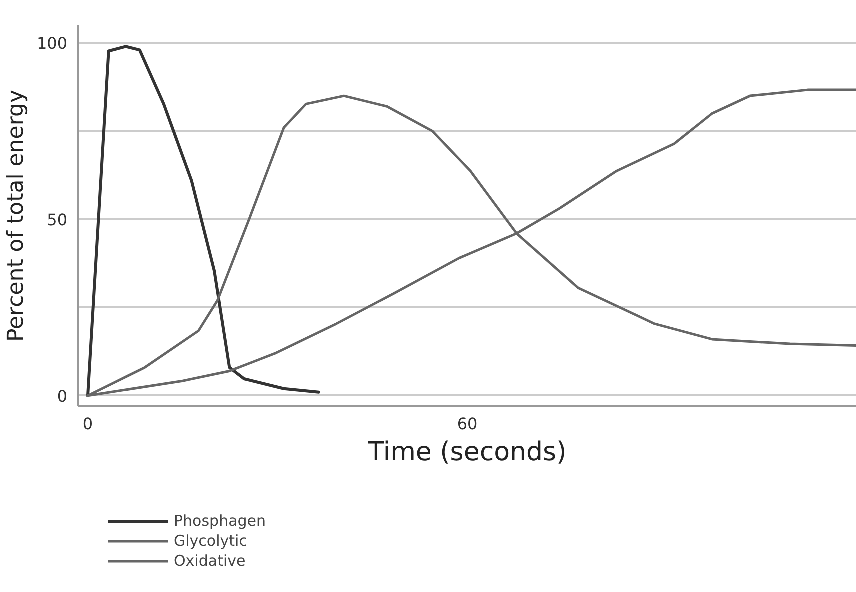 The height and width of the screenshot is (592, 856). I want to click on x-tick-label: 60, so click(467, 424).